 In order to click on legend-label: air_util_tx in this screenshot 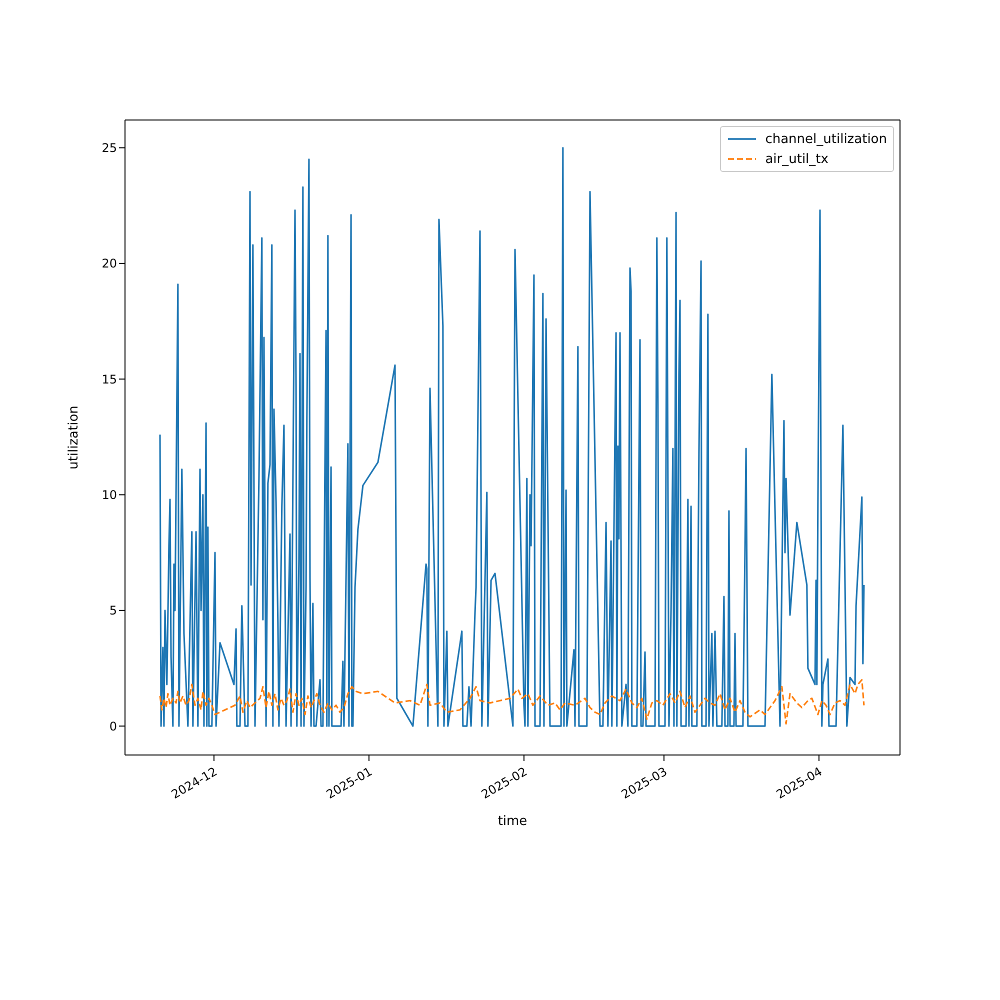, I will do `click(796, 159)`.